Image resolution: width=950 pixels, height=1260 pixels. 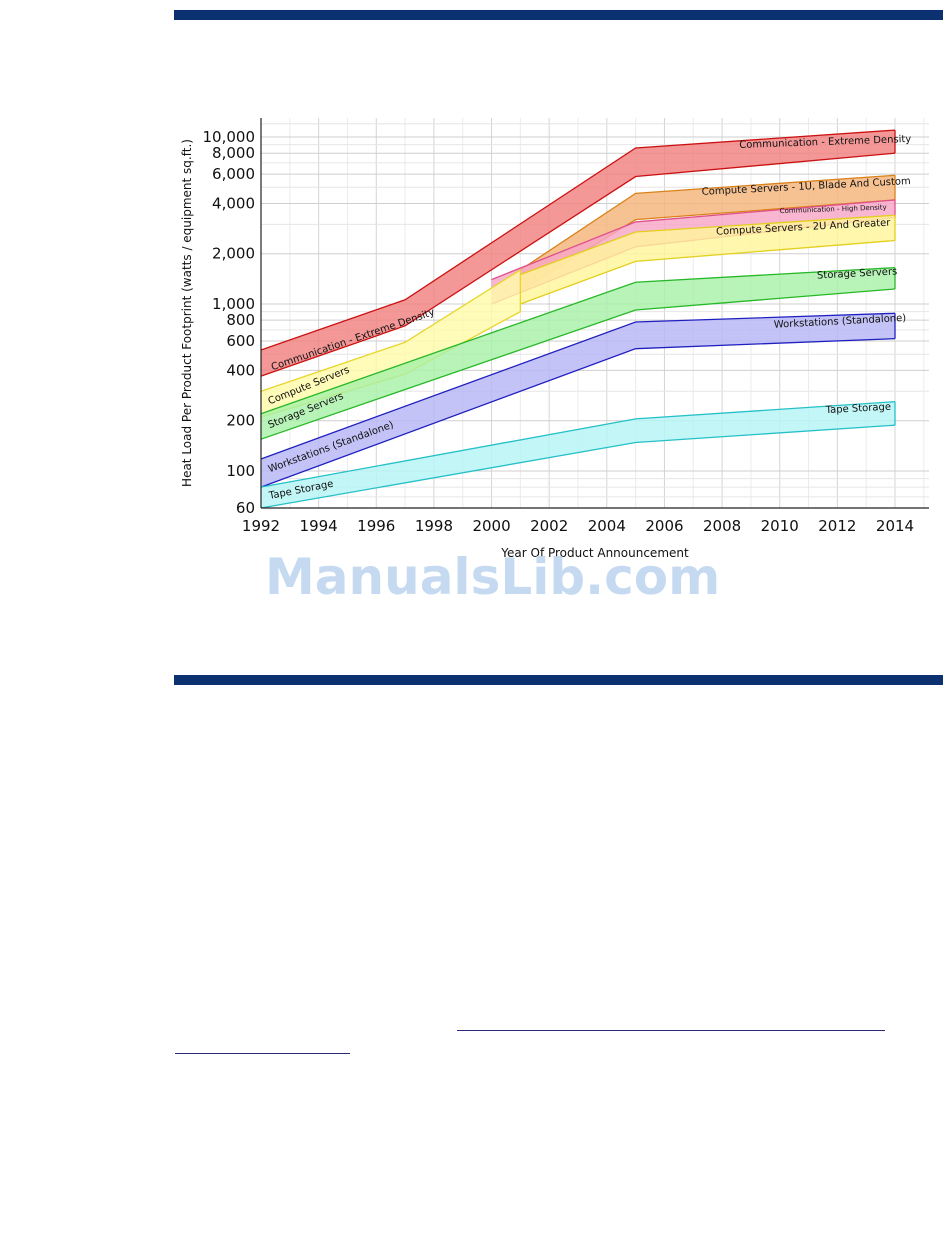 I want to click on footer-rule, so click(x=558, y=680).